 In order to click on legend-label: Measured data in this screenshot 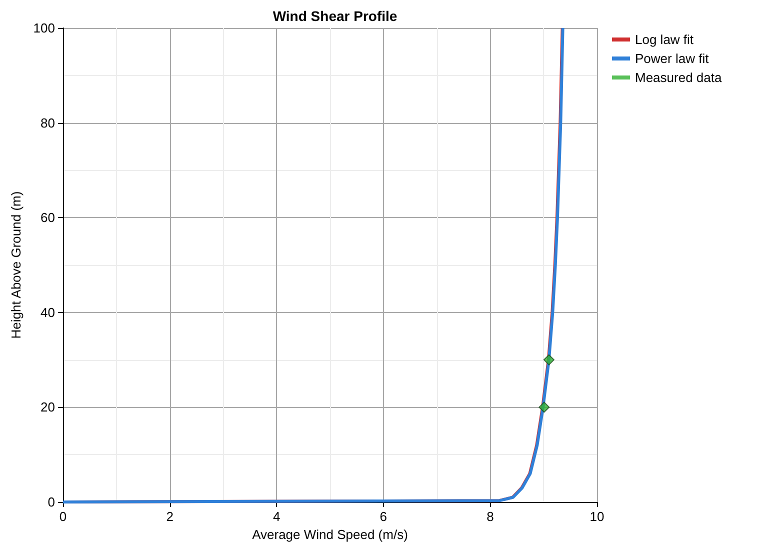, I will do `click(678, 77)`.